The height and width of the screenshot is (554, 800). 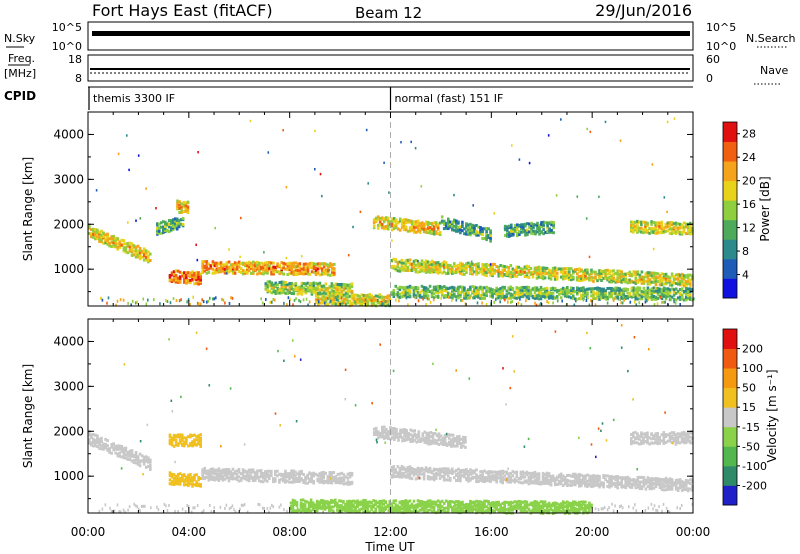 I want to click on colorbar-swatch, so click(x=730, y=171).